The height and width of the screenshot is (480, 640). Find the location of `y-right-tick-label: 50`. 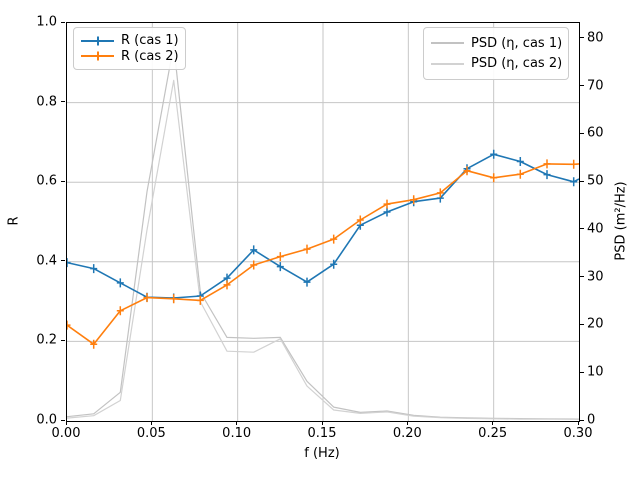

y-right-tick-label: 50 is located at coordinates (595, 181).